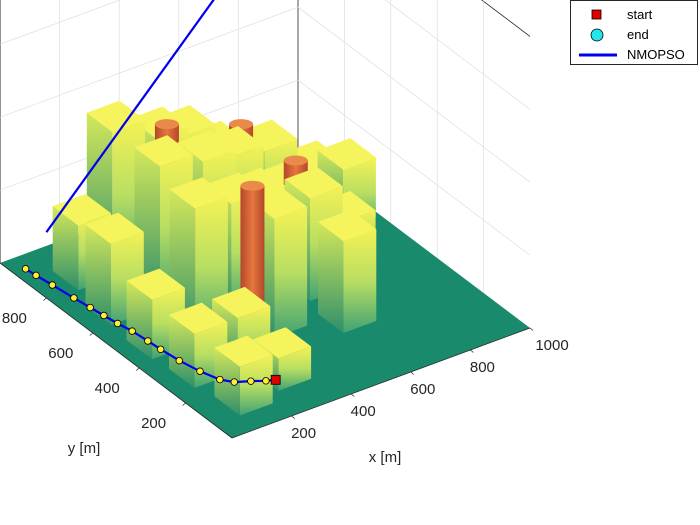 The image size is (700, 525). I want to click on x-tick-label: 200, so click(303, 433).